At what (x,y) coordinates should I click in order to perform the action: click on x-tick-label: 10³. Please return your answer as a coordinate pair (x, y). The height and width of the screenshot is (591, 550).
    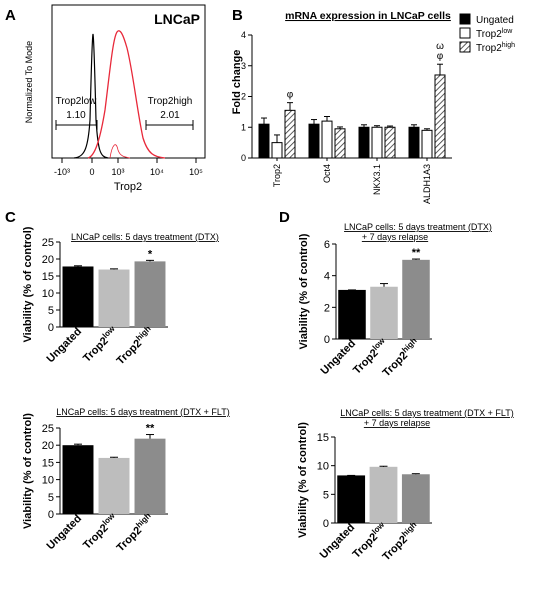
    Looking at the image, I should click on (117, 172).